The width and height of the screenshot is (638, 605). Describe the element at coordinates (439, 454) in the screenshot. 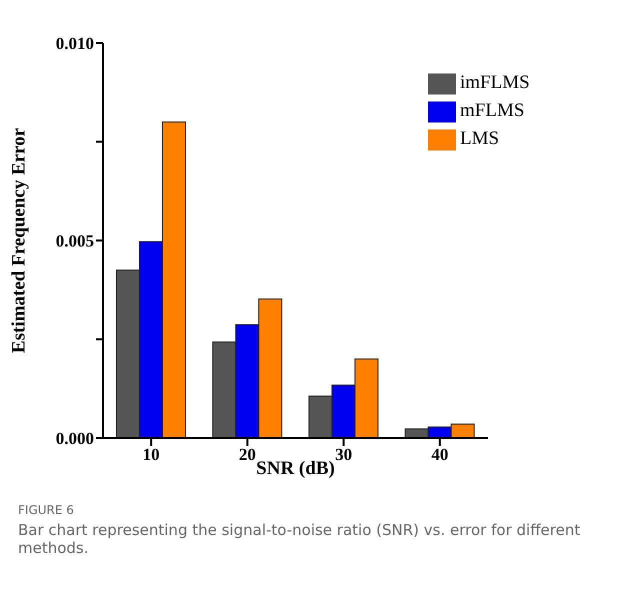

I see `x-tick-label: 40` at that location.